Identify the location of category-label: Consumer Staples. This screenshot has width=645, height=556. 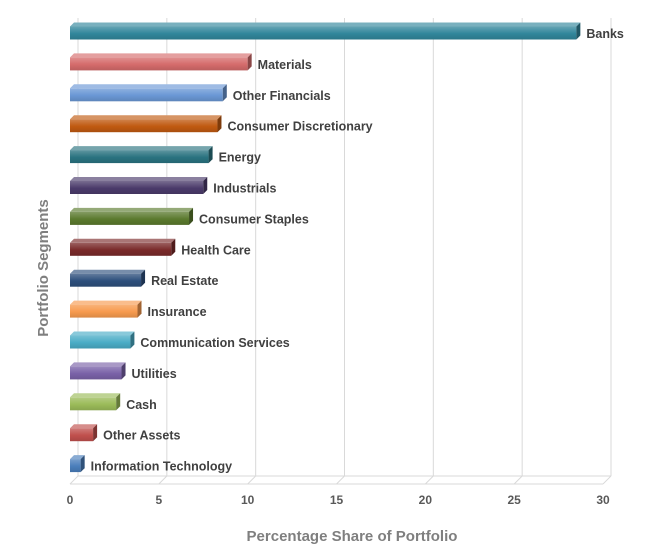
(254, 219).